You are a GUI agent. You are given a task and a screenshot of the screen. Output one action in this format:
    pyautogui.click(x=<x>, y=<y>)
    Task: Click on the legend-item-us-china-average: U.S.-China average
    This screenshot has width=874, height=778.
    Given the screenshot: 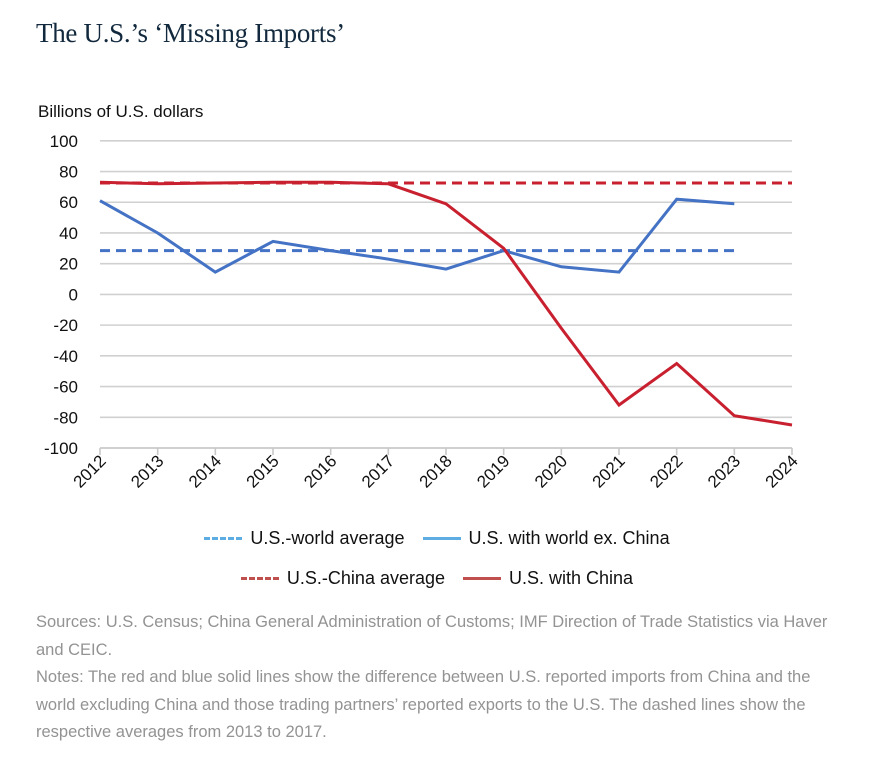 What is the action you would take?
    pyautogui.click(x=343, y=578)
    